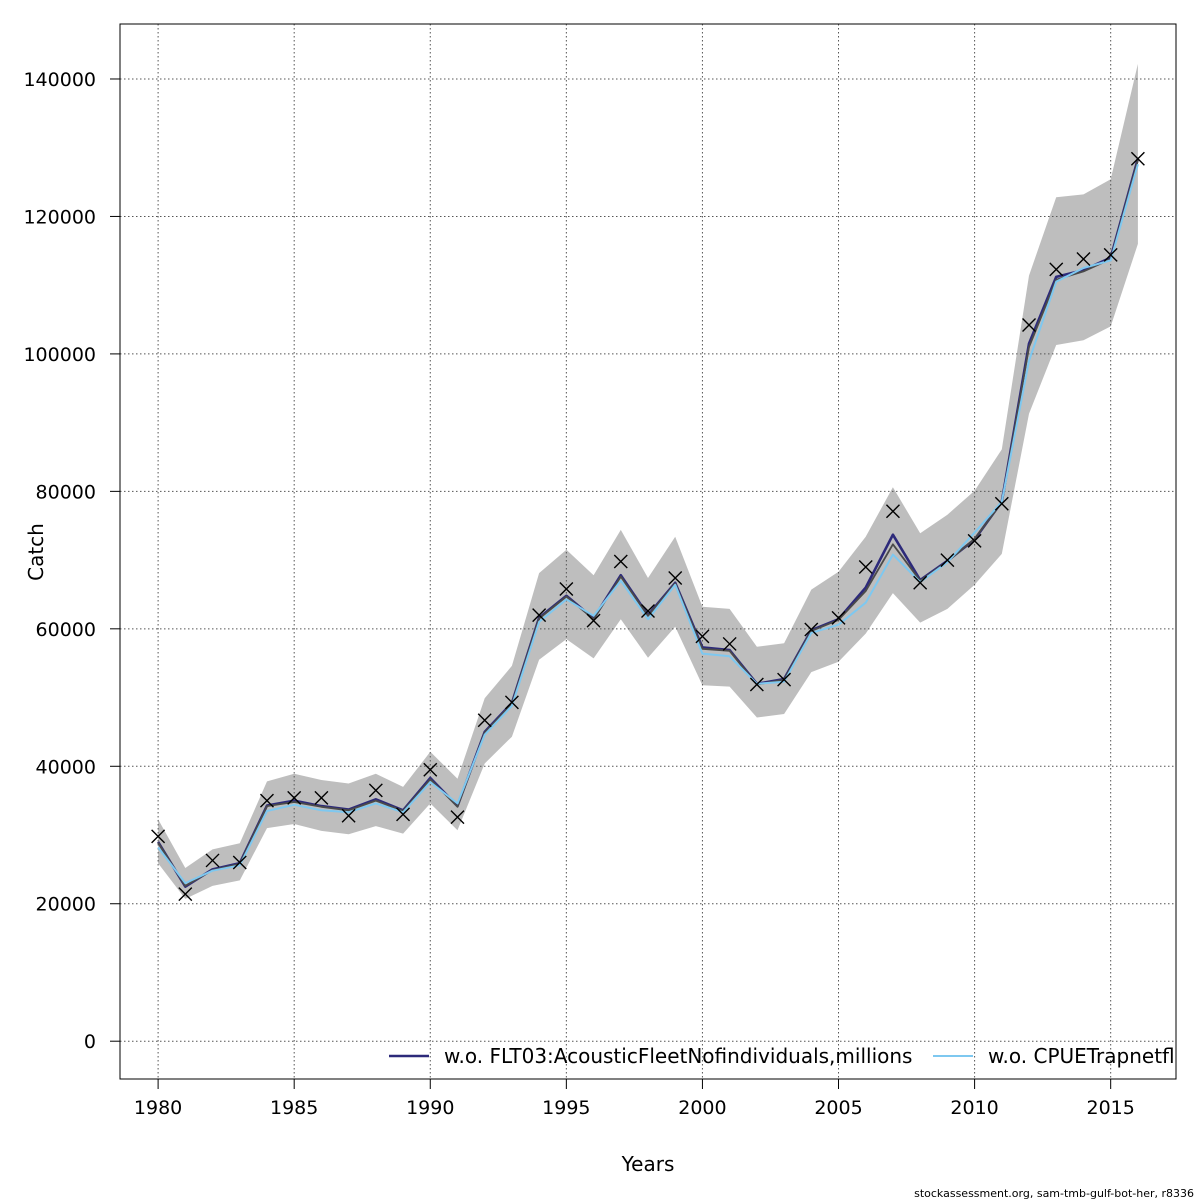 Image resolution: width=1200 pixels, height=1200 pixels. What do you see at coordinates (158, 1108) in the screenshot?
I see `x-tick-label: 1980` at bounding box center [158, 1108].